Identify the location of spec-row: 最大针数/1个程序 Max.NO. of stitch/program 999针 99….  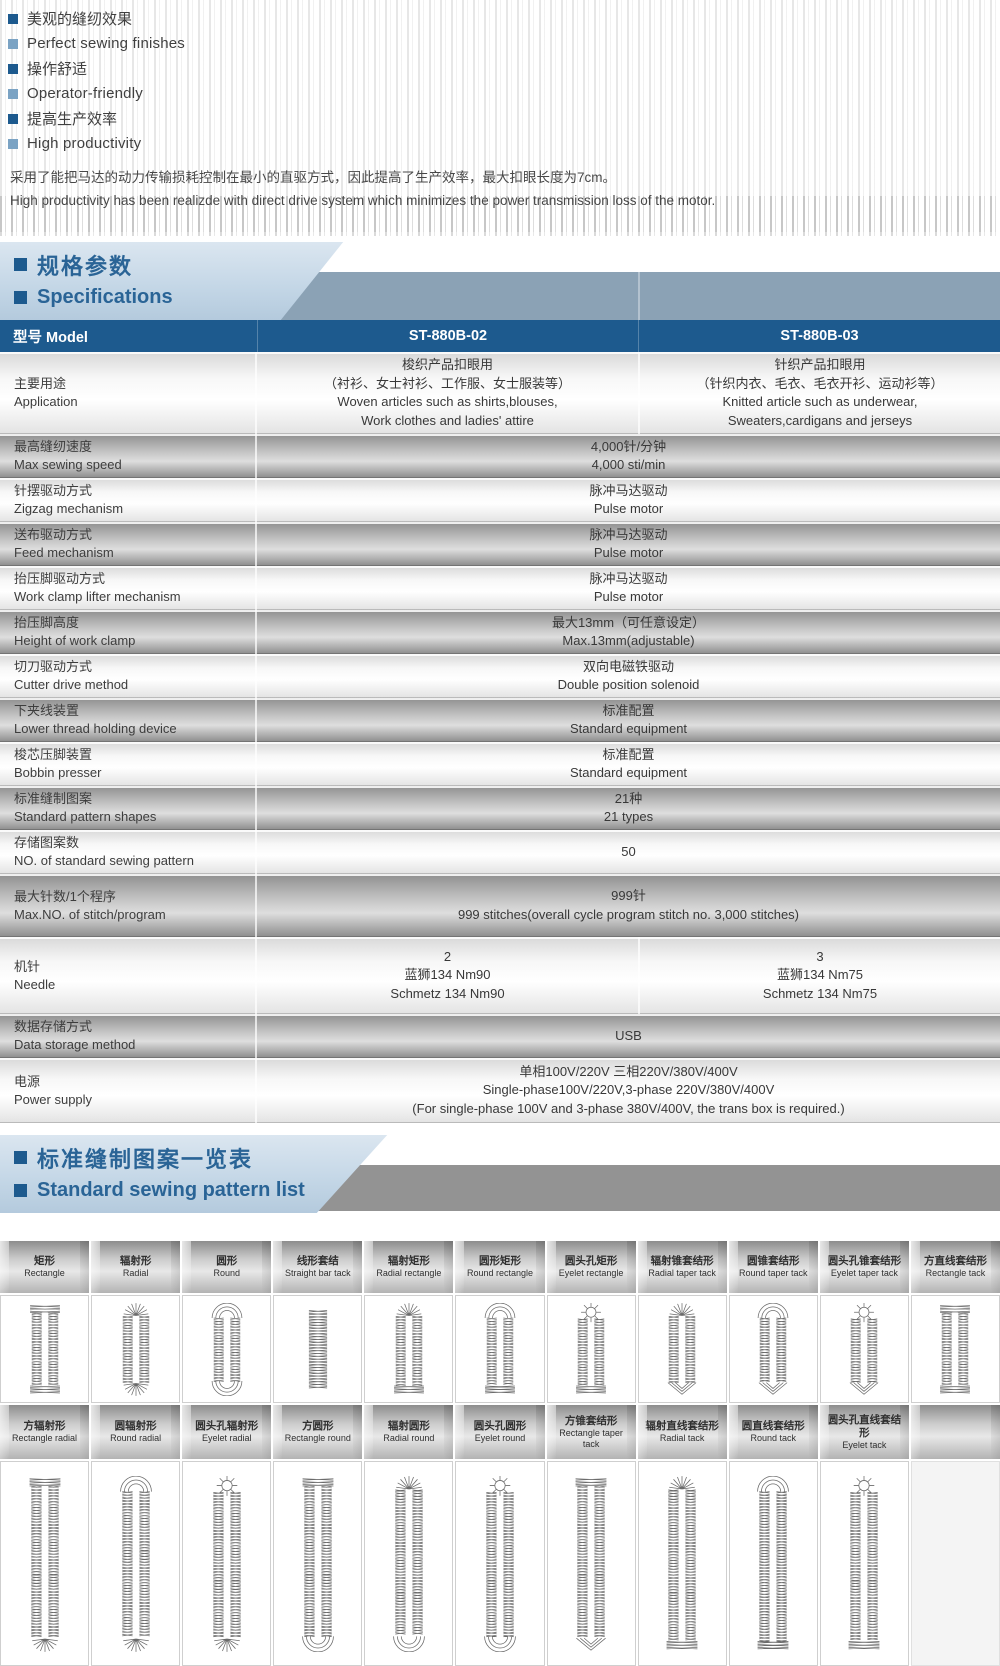
(500, 905).